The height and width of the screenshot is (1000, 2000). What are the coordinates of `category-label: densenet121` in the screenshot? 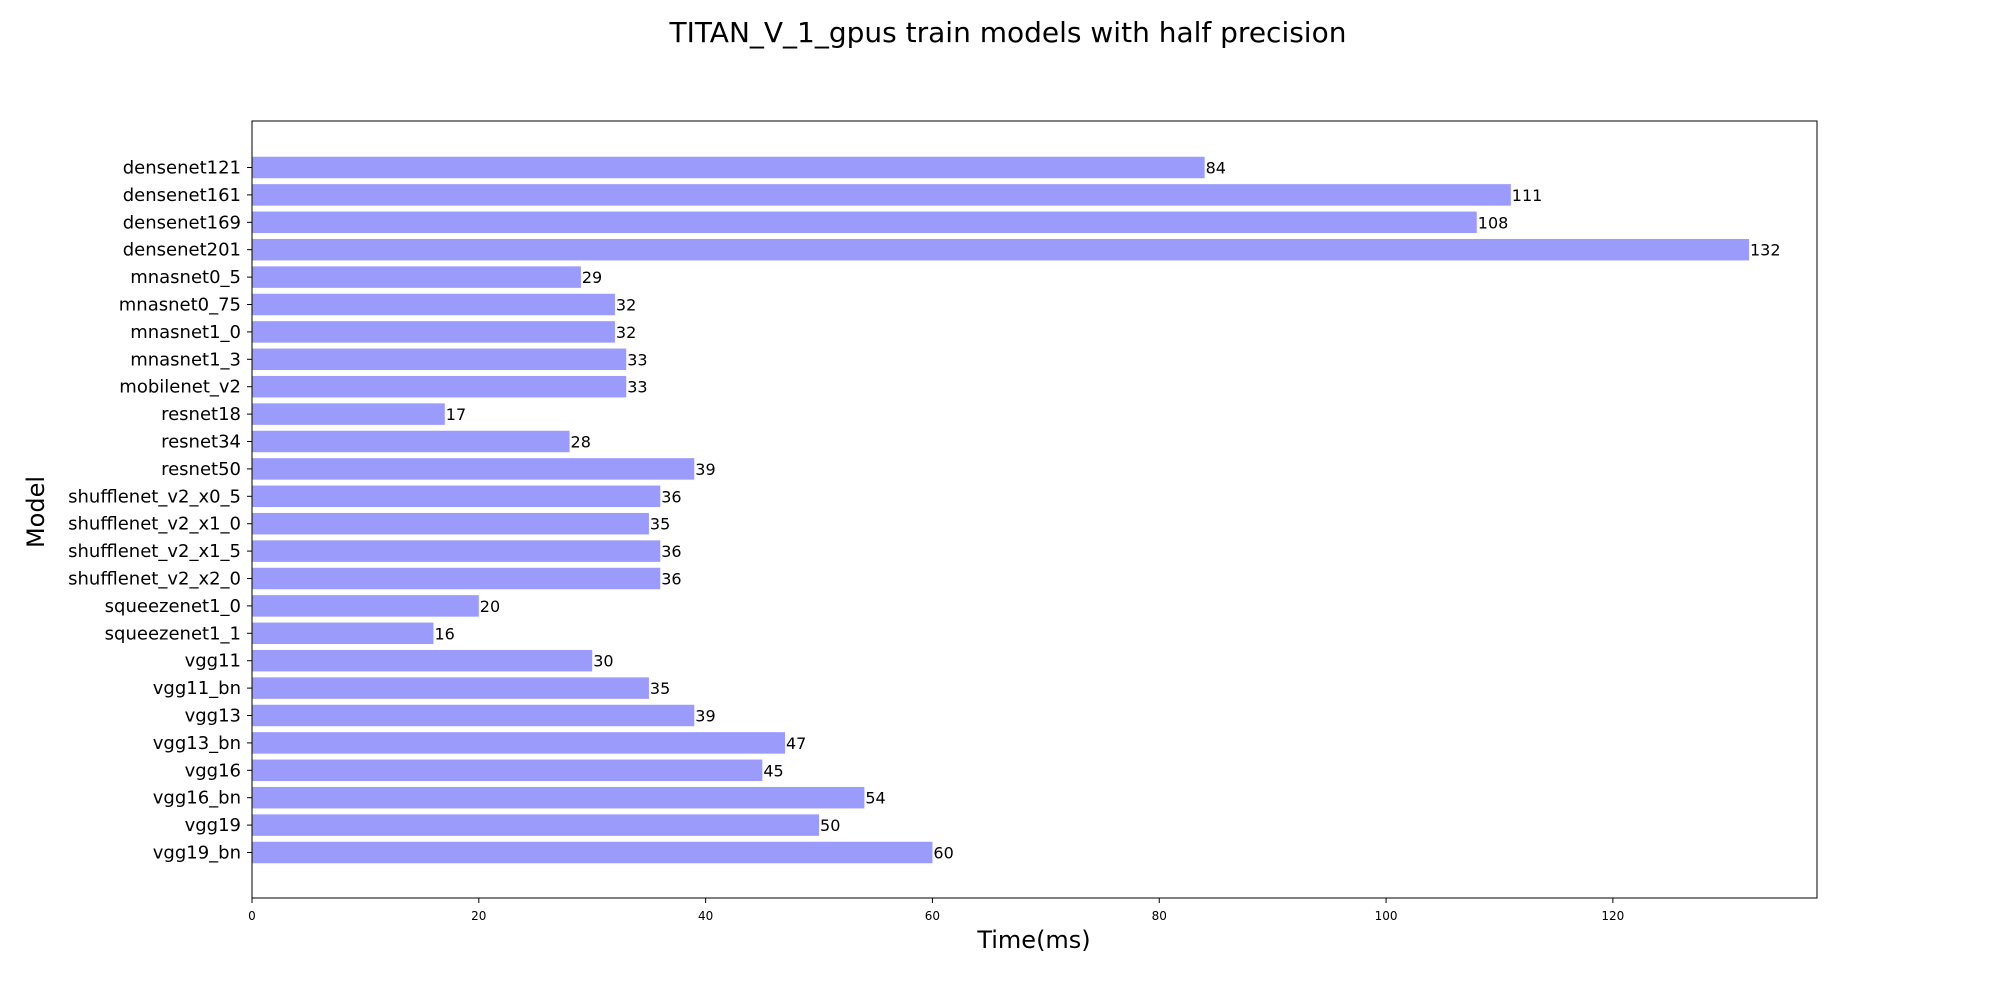 It's located at (182, 168).